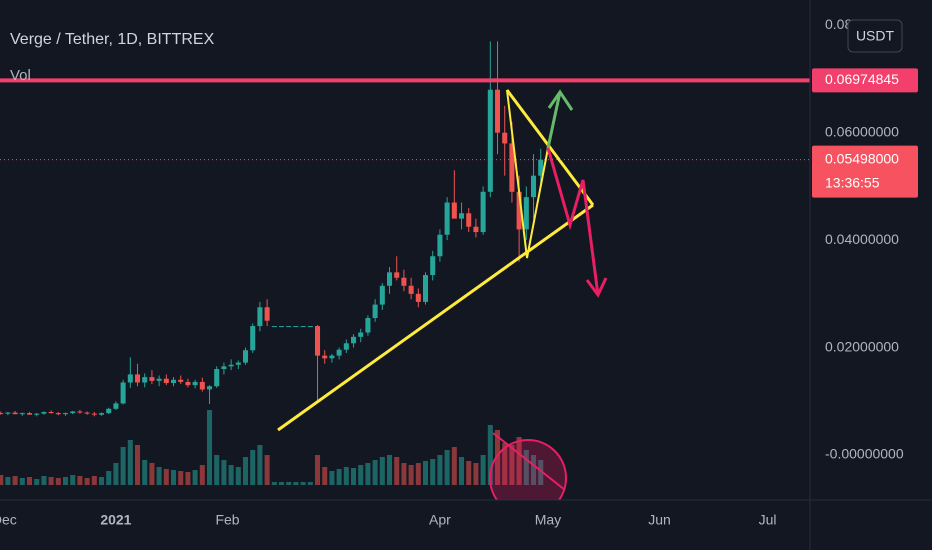 The height and width of the screenshot is (550, 932). What do you see at coordinates (8, 520) in the screenshot?
I see `x-tick-label: Dec` at bounding box center [8, 520].